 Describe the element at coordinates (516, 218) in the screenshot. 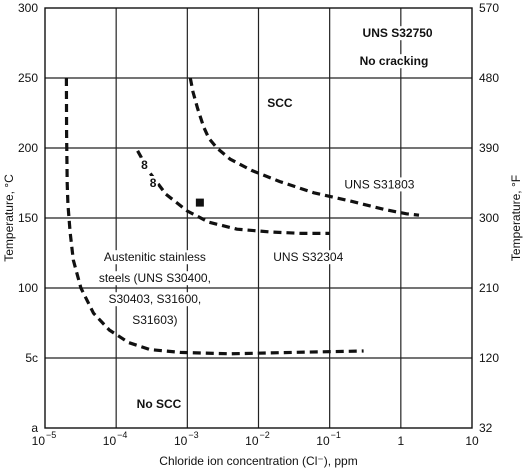

I see `y-axis-label-right: Temperature, °F` at that location.